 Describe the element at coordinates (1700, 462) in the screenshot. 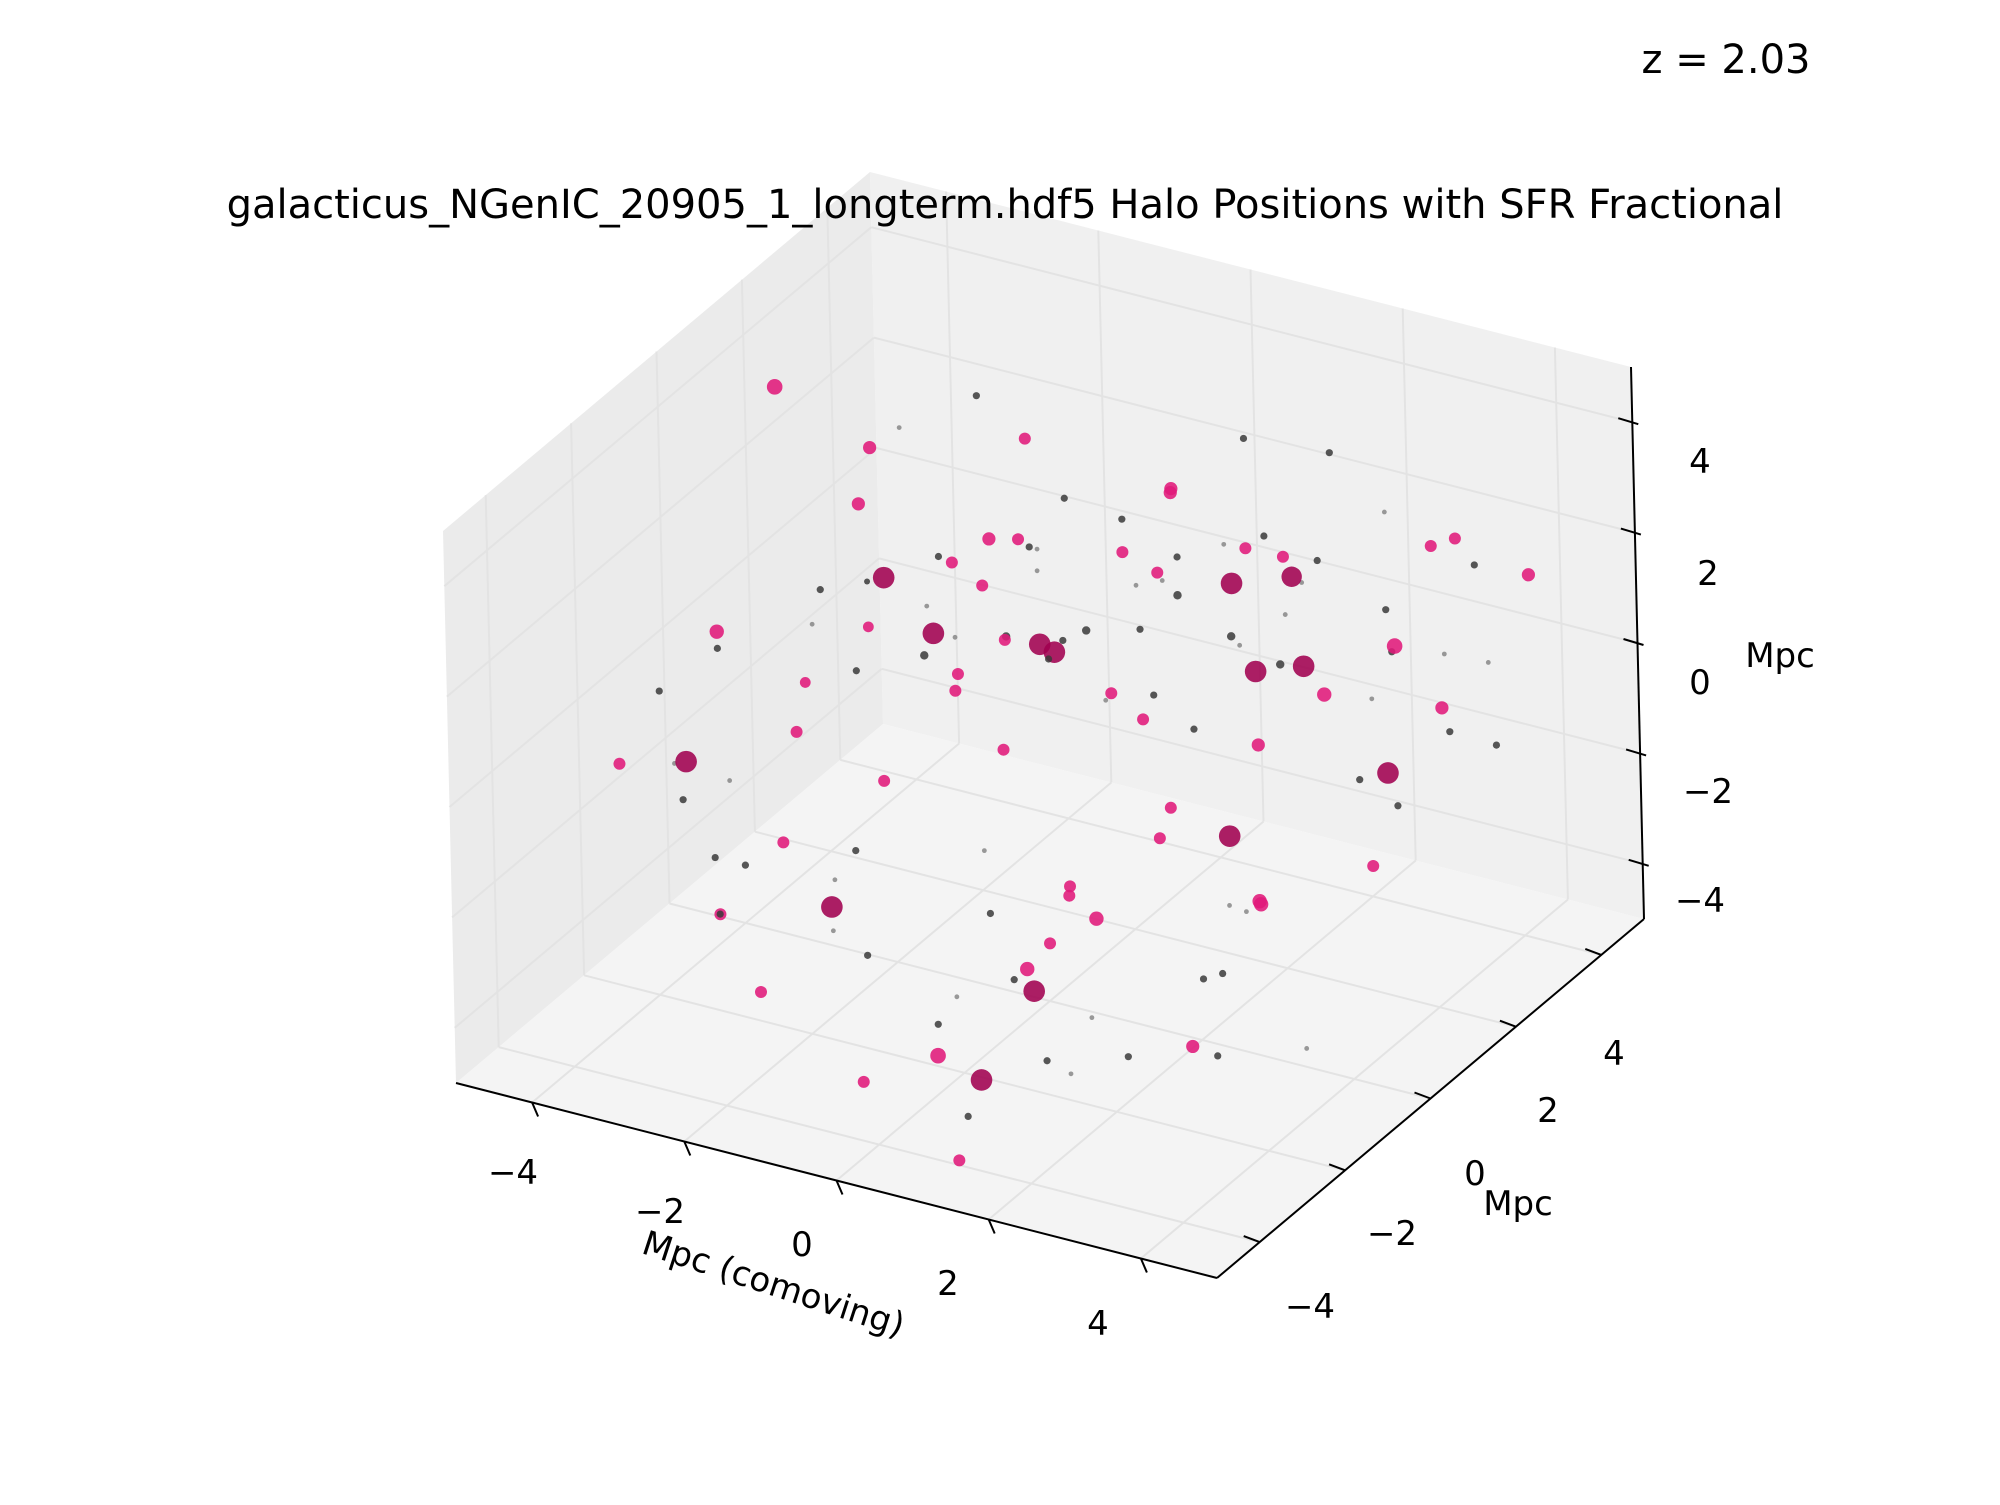

I see `z-tick-label: 4` at that location.